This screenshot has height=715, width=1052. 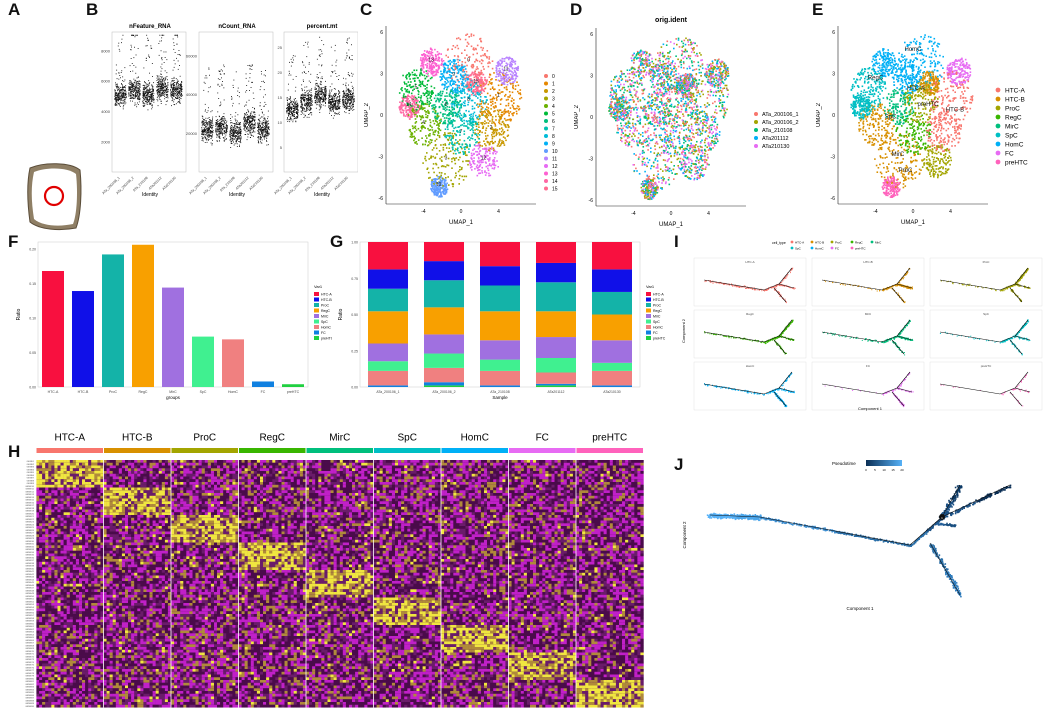 What do you see at coordinates (484, 159) in the screenshot?
I see `cluster-label: 12` at bounding box center [484, 159].